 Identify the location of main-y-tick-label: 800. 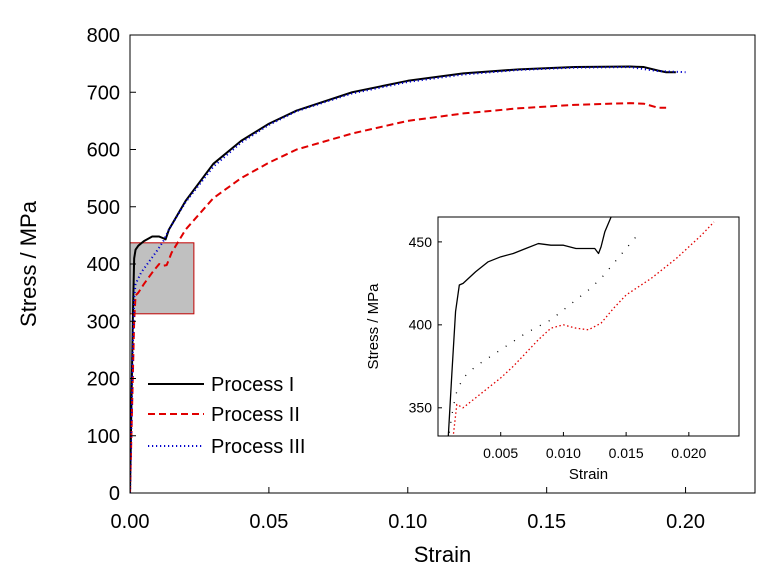
(103, 36).